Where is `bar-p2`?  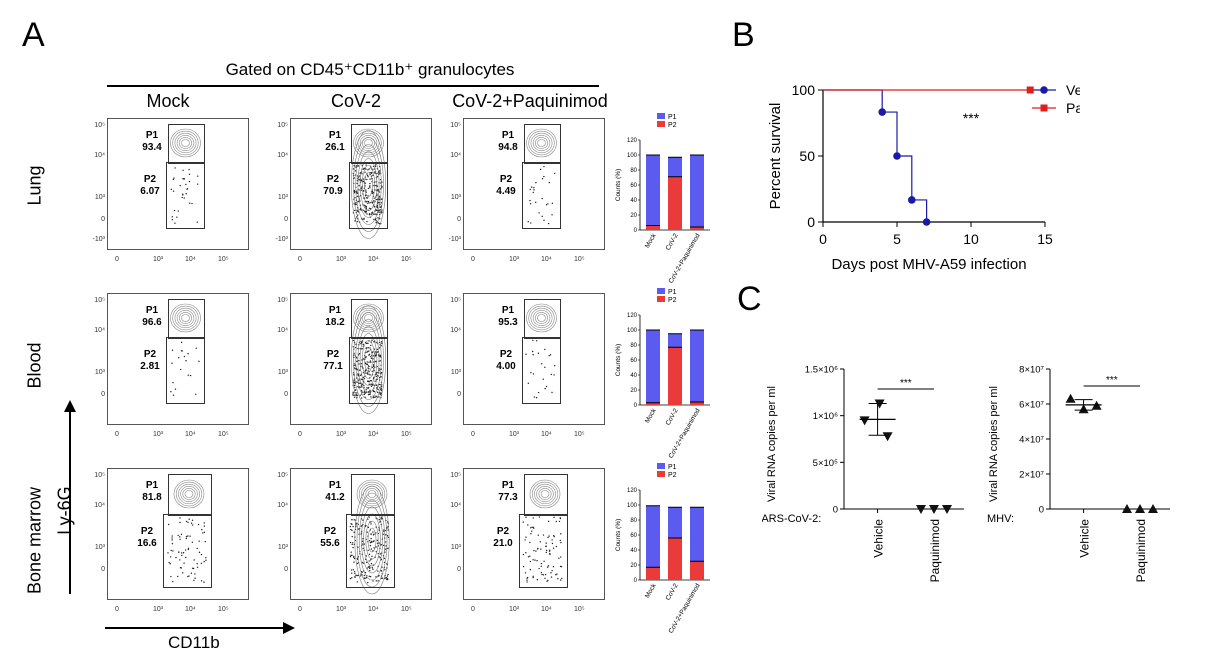 bar-p2 is located at coordinates (653, 403).